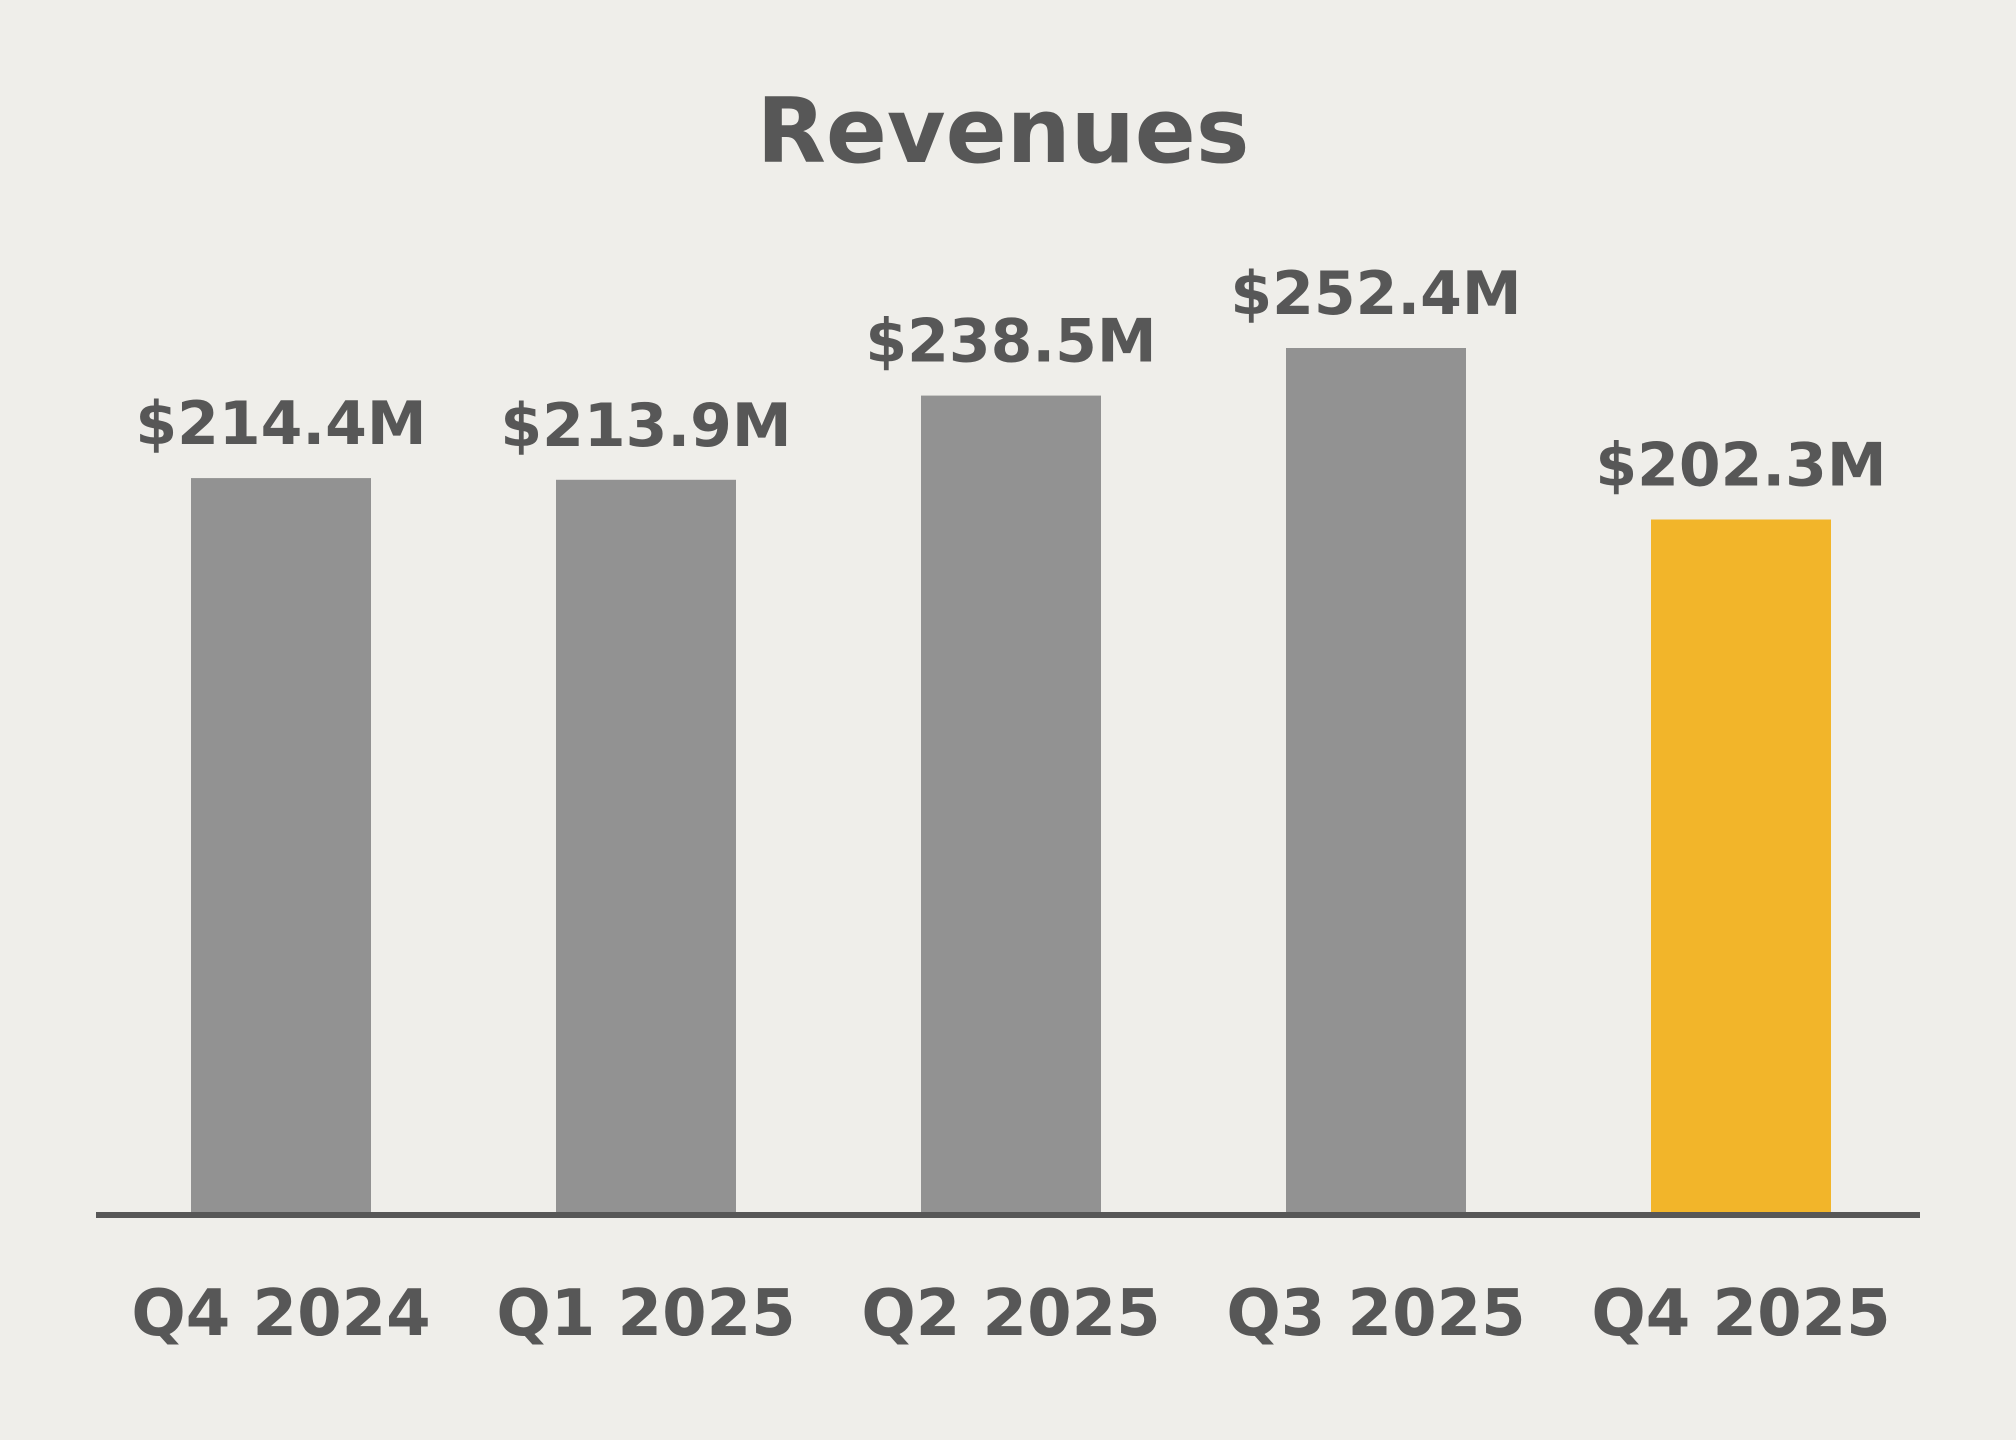 This screenshot has height=1440, width=2016. I want to click on x-tick-labels-group: Q4 2024 Q1 2025 Q2 2025 Q3 2025 Q4 2025, so click(1010, 1314).